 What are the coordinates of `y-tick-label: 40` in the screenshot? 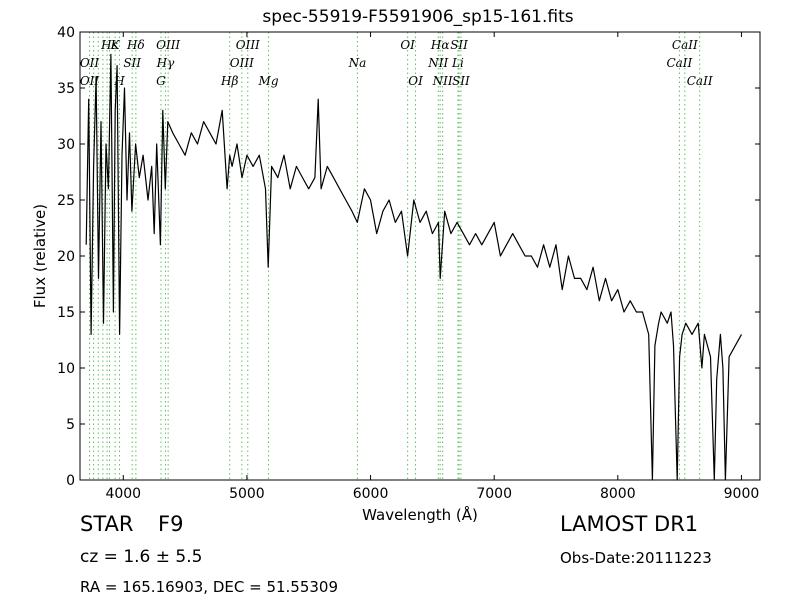 It's located at (66, 33).